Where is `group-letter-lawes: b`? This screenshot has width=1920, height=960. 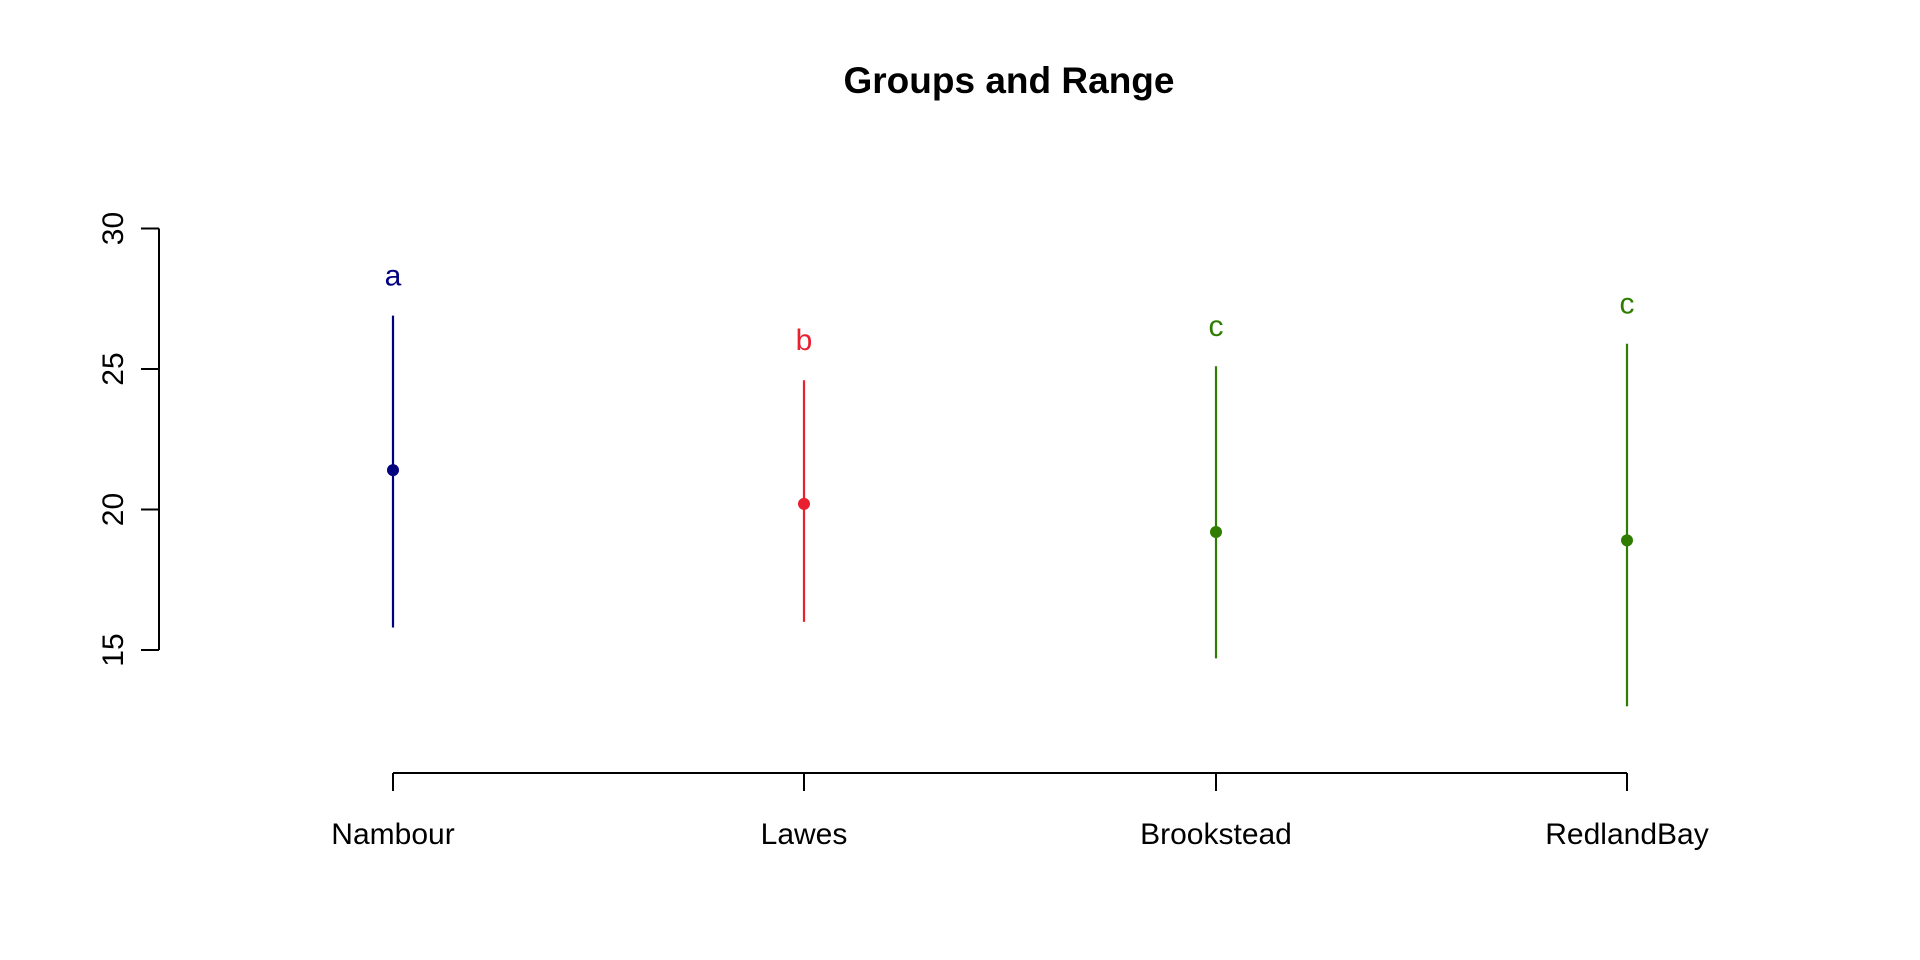 group-letter-lawes: b is located at coordinates (804, 340).